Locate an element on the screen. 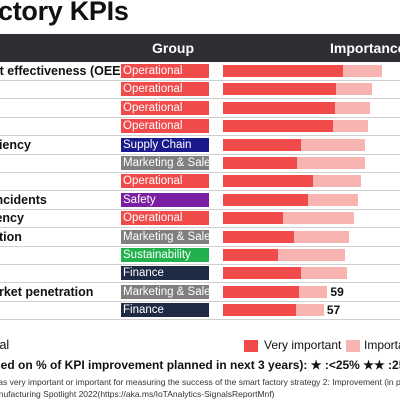 The width and height of the screenshot is (400, 400). importance-bar: 57 is located at coordinates (311, 310).